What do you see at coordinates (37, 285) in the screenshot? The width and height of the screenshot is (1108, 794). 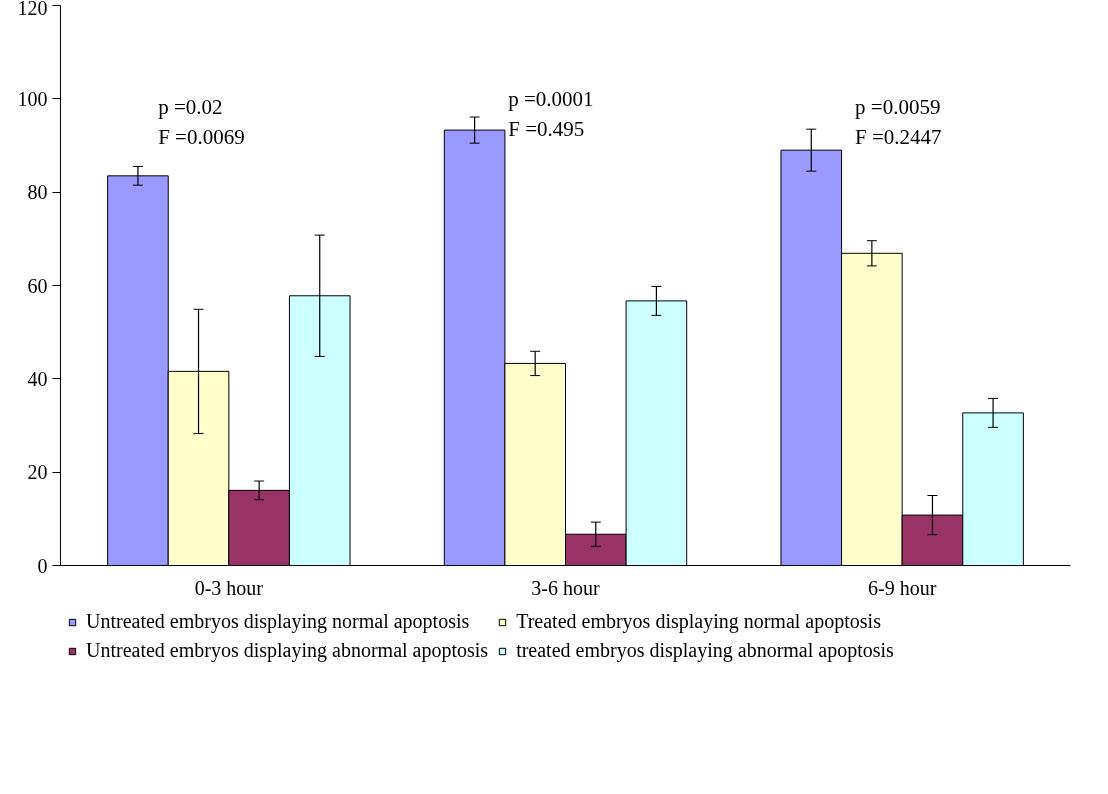 I see `y-tick-label: 60` at bounding box center [37, 285].